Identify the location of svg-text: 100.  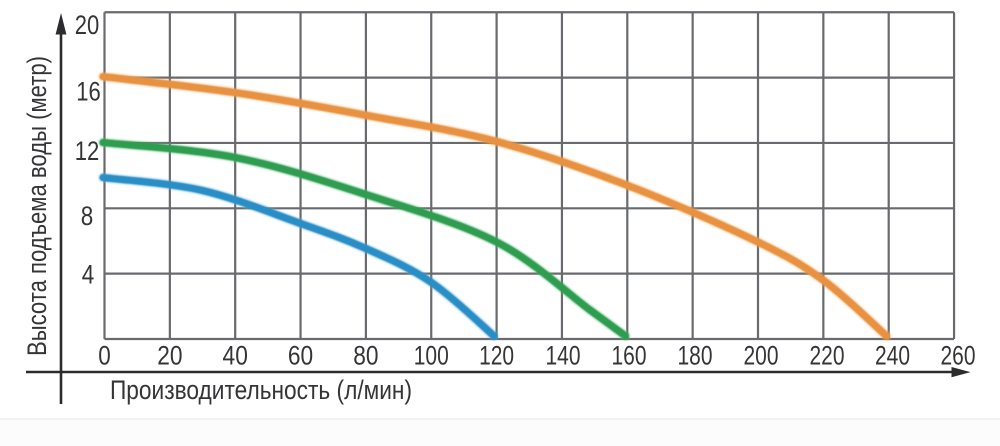
(431, 355).